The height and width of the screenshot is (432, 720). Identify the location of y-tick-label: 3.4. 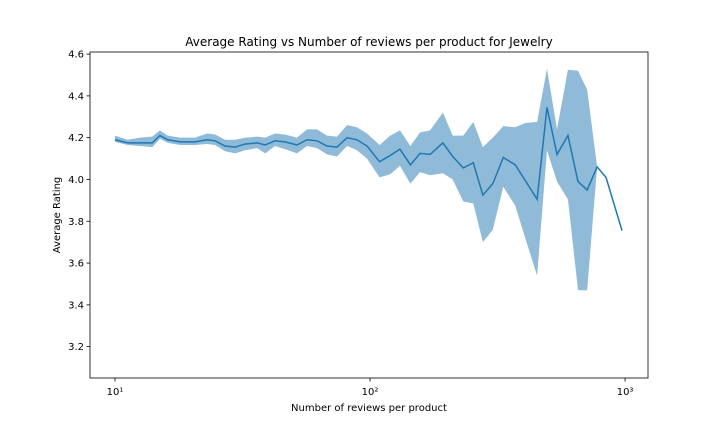
(76, 305).